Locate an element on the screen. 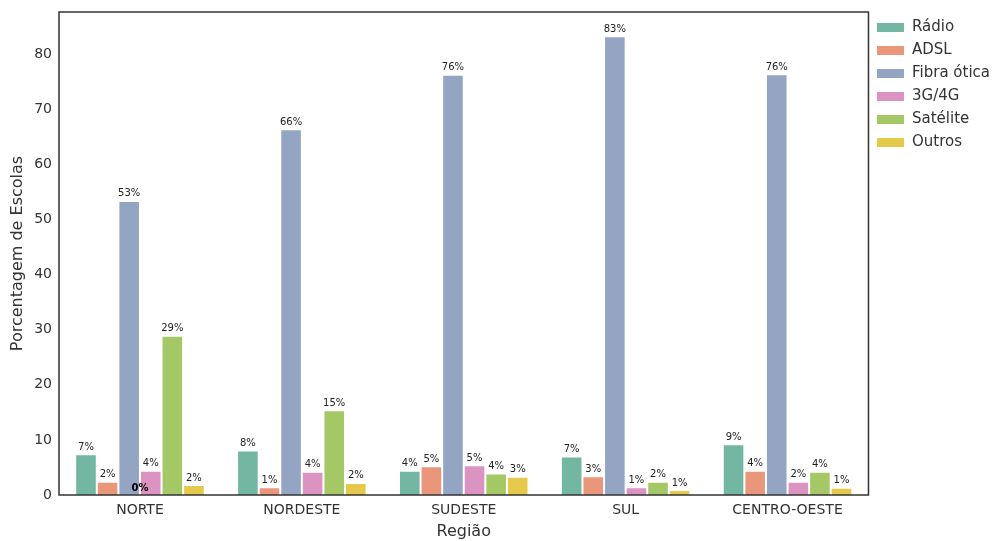  y-tick-label: 10 is located at coordinates (43, 438).